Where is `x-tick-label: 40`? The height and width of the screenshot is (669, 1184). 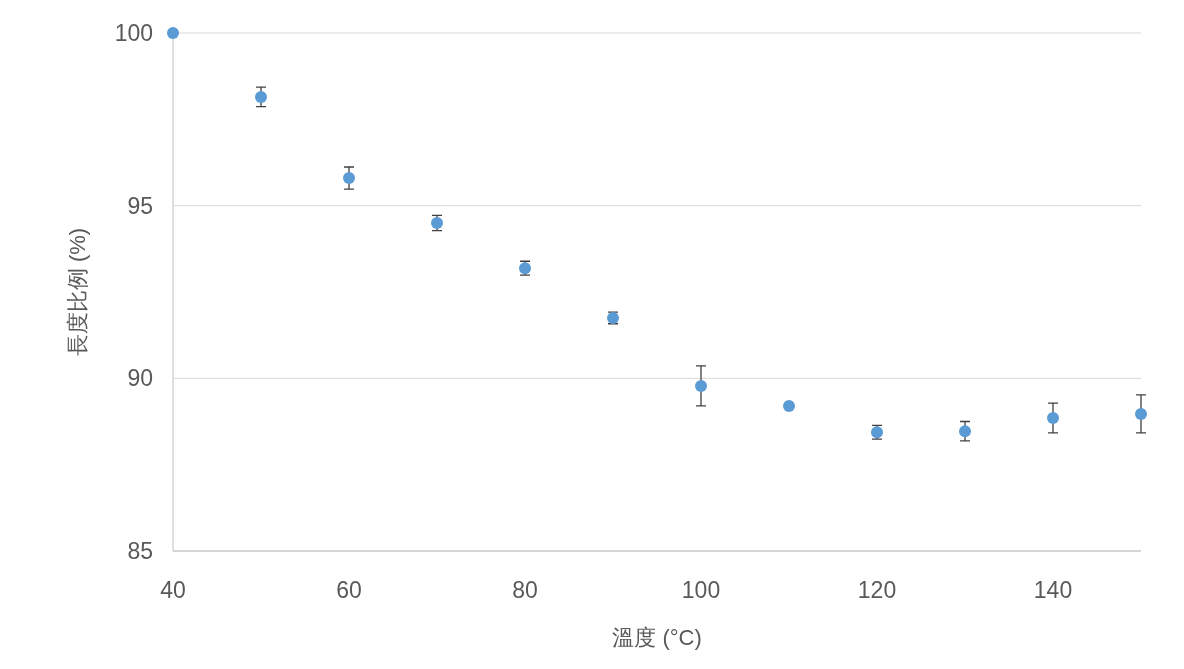 x-tick-label: 40 is located at coordinates (173, 590).